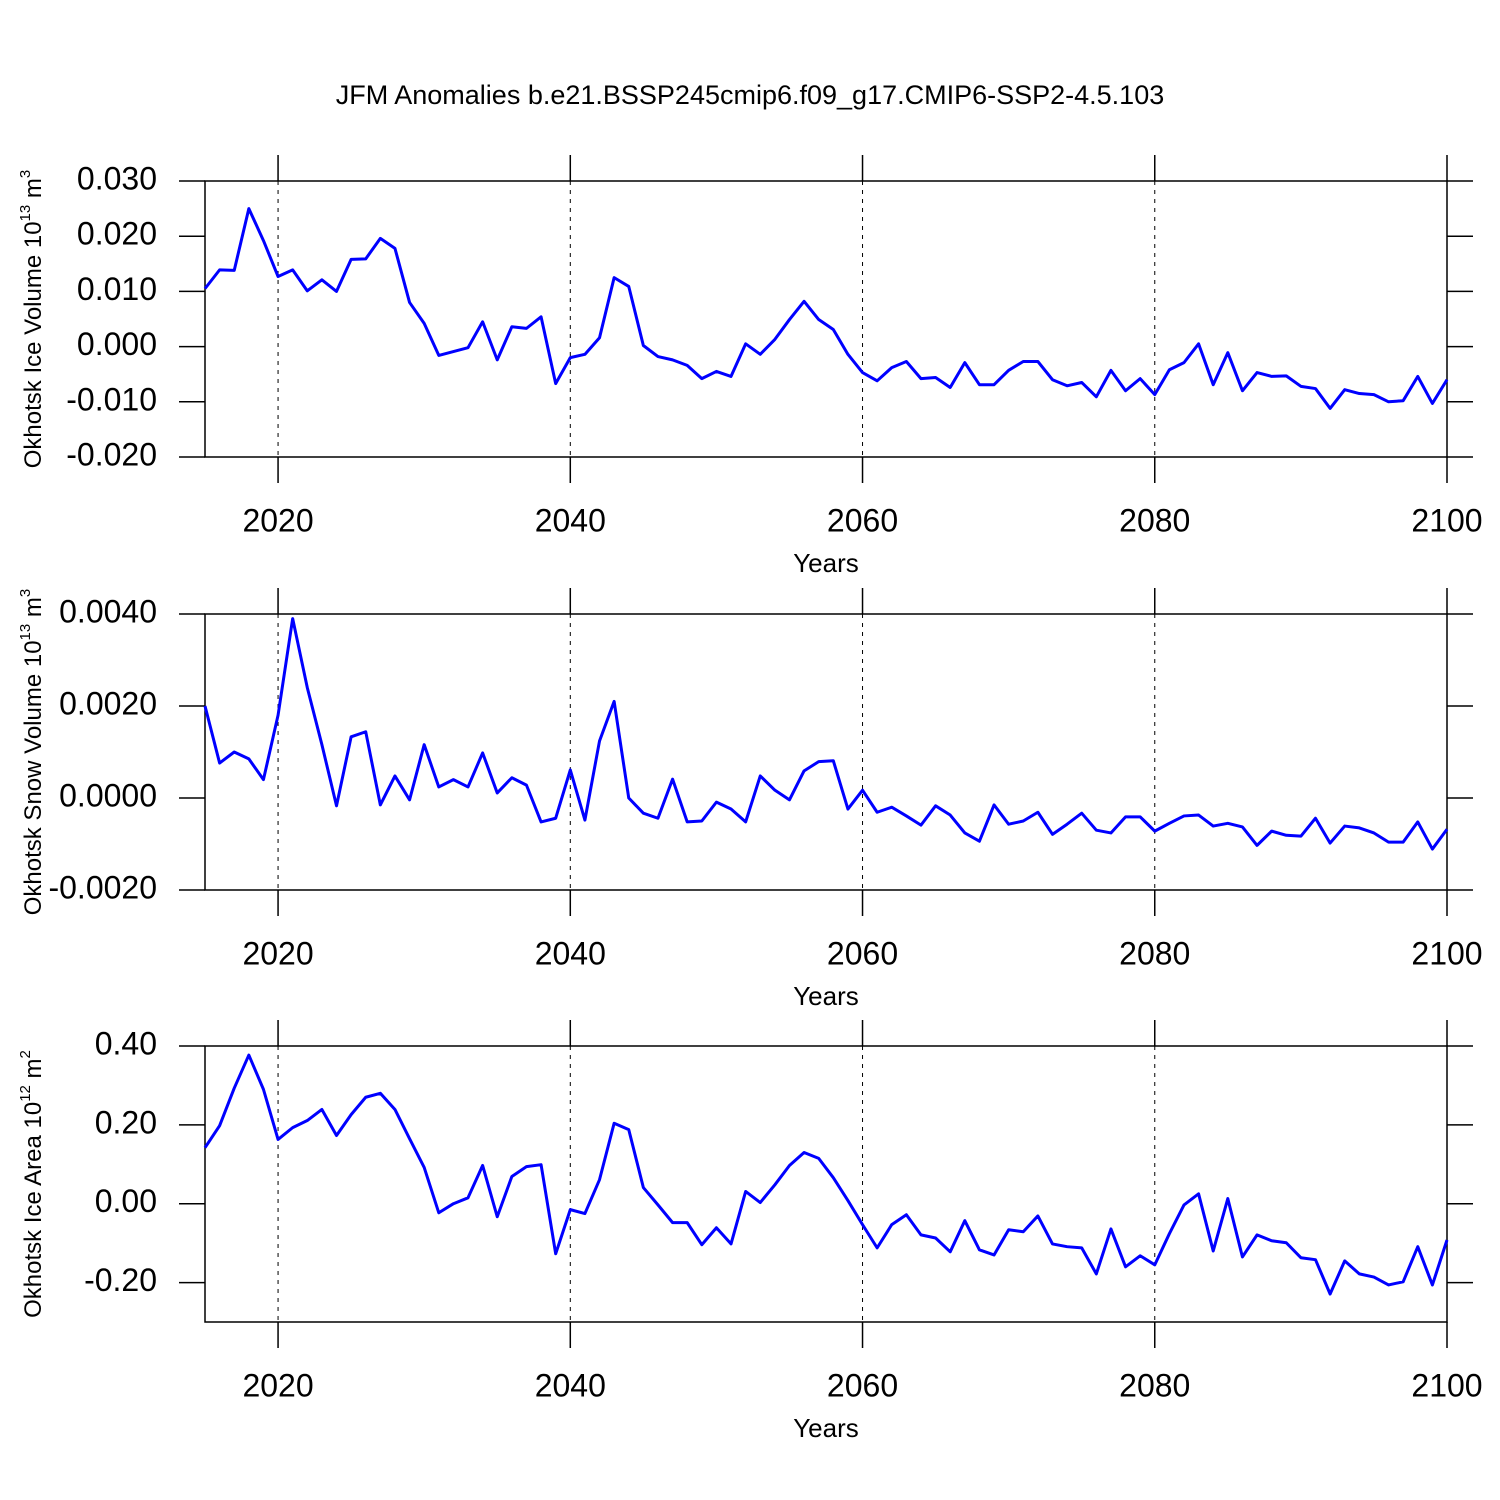 The height and width of the screenshot is (1500, 1500). Describe the element at coordinates (111, 454) in the screenshot. I see `y-tick-label: -0.020` at that location.